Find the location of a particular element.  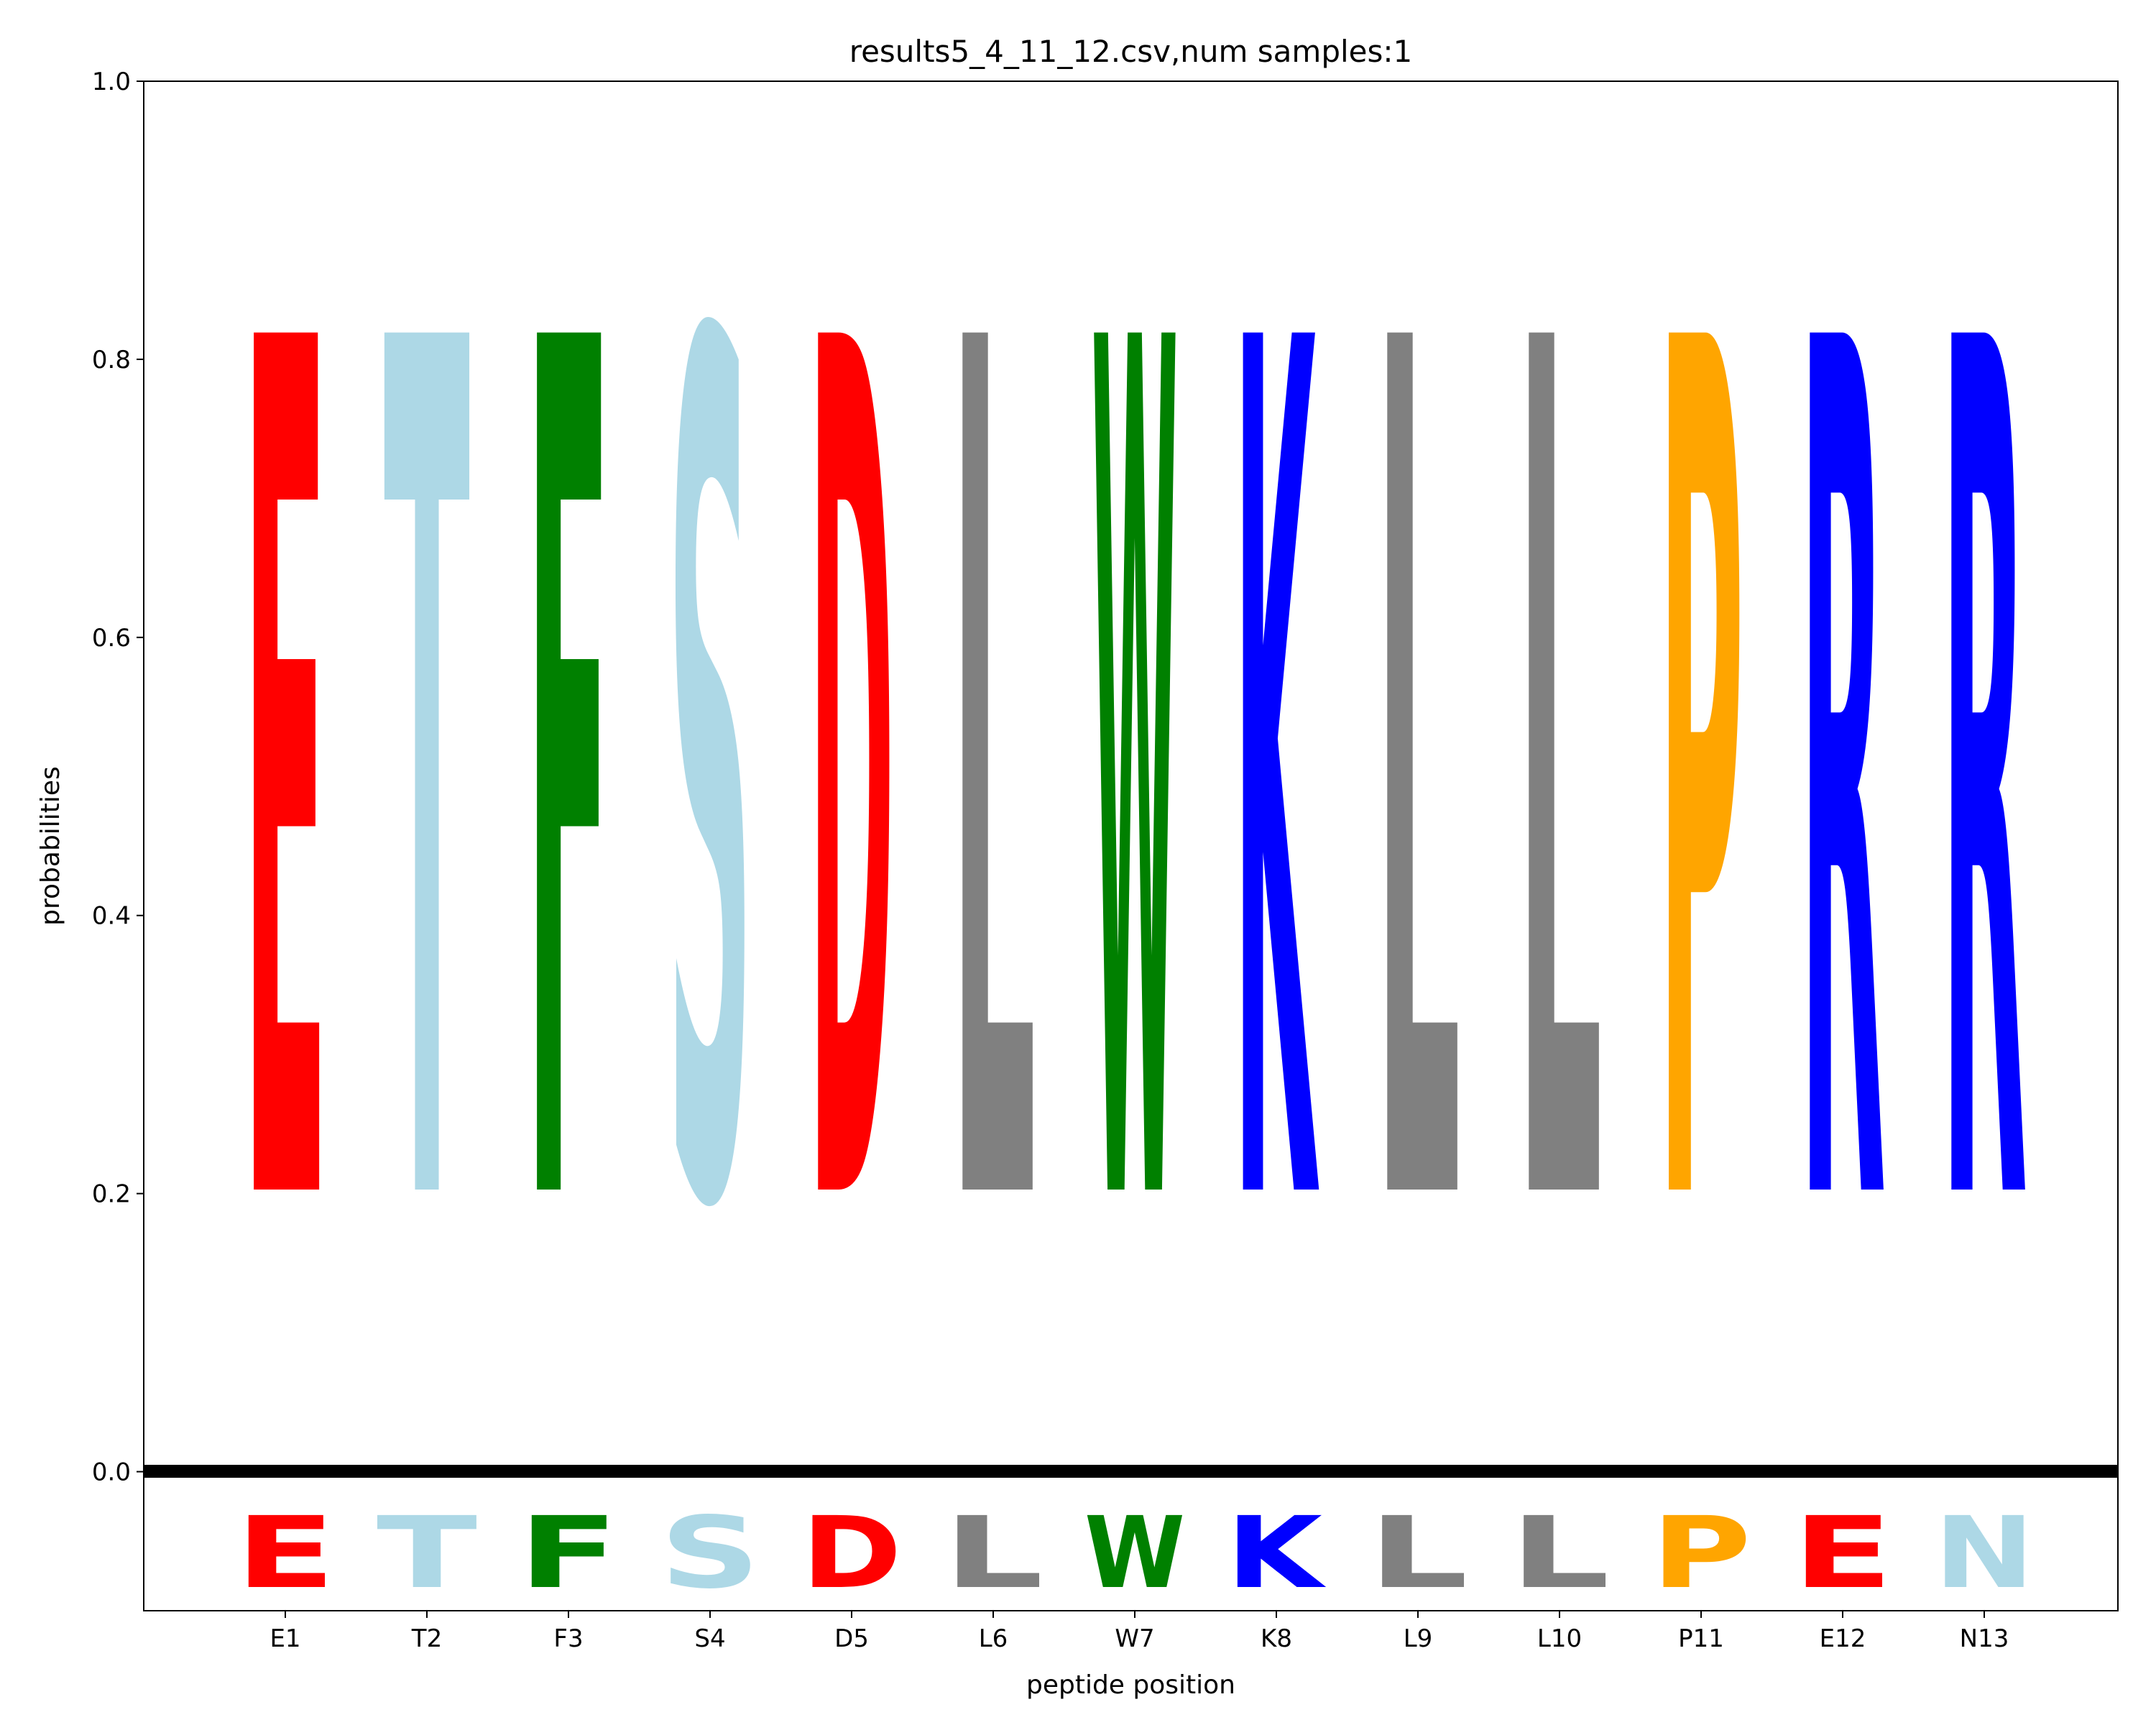

wildtype-letter-e1: E is located at coordinates (285, 1553).